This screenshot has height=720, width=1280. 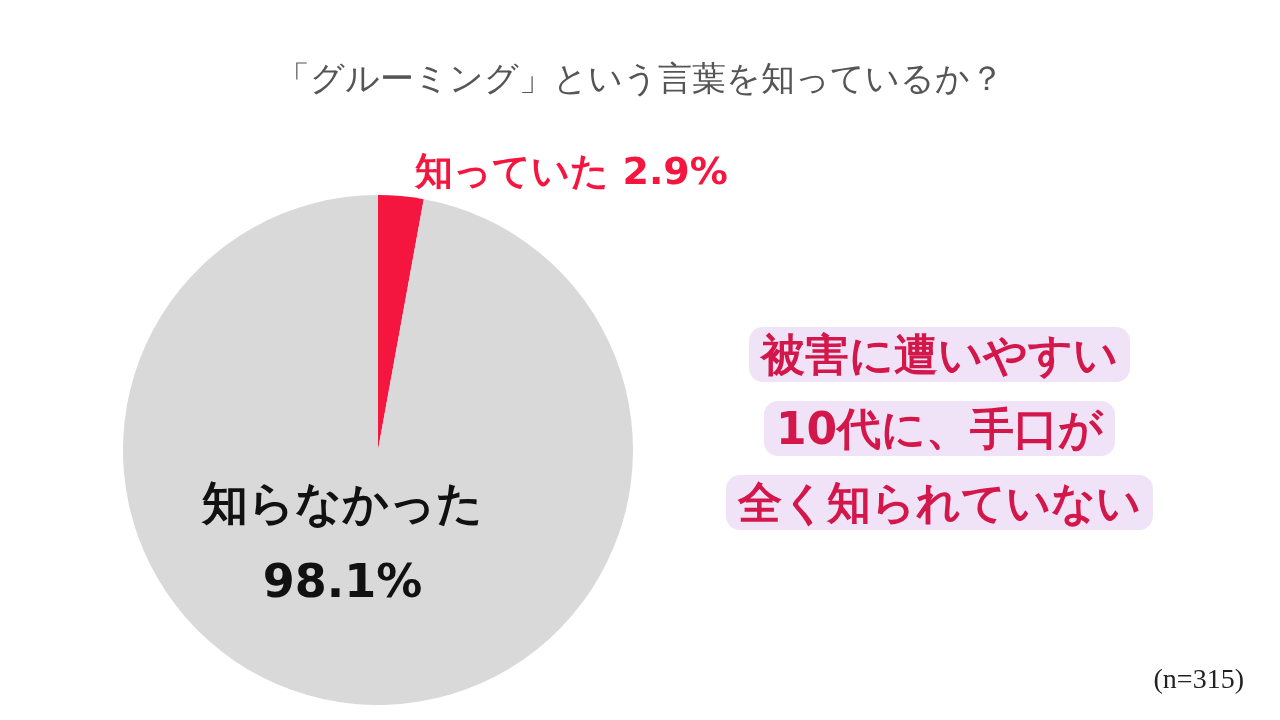 What do you see at coordinates (342, 581) in the screenshot?
I see `data-label: 98.1%` at bounding box center [342, 581].